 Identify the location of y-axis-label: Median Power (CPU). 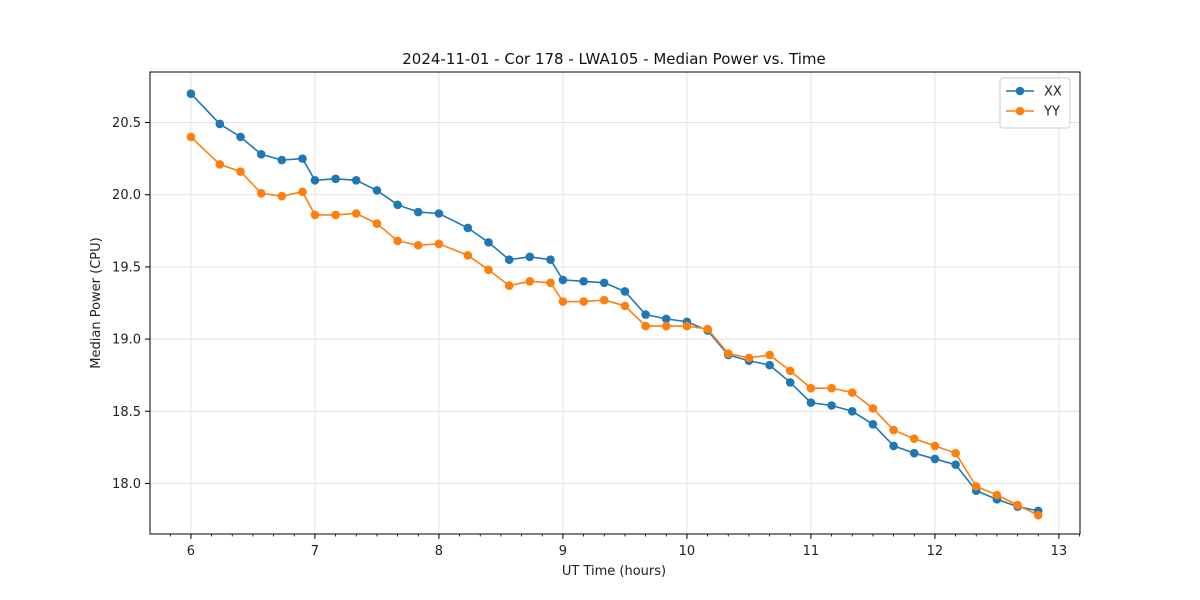
(96, 302).